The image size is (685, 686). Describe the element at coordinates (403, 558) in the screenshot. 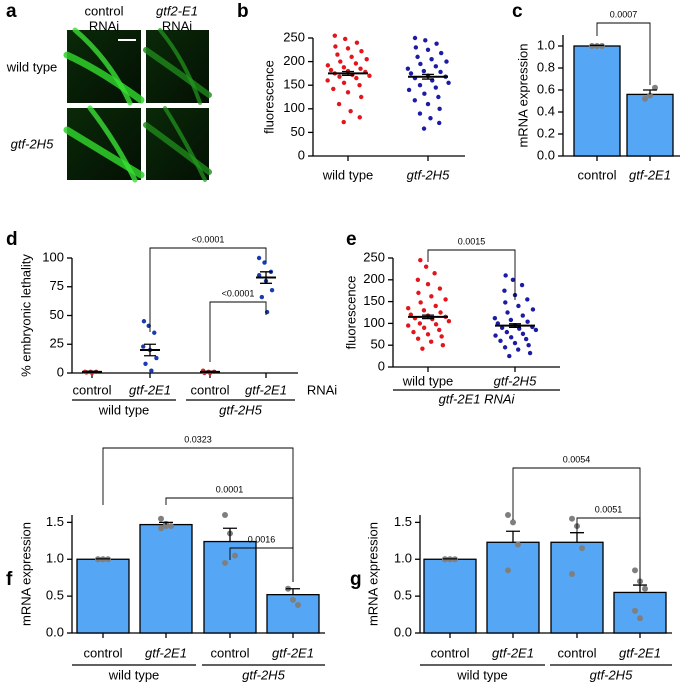

I see `y-tick-label: 1.0` at that location.